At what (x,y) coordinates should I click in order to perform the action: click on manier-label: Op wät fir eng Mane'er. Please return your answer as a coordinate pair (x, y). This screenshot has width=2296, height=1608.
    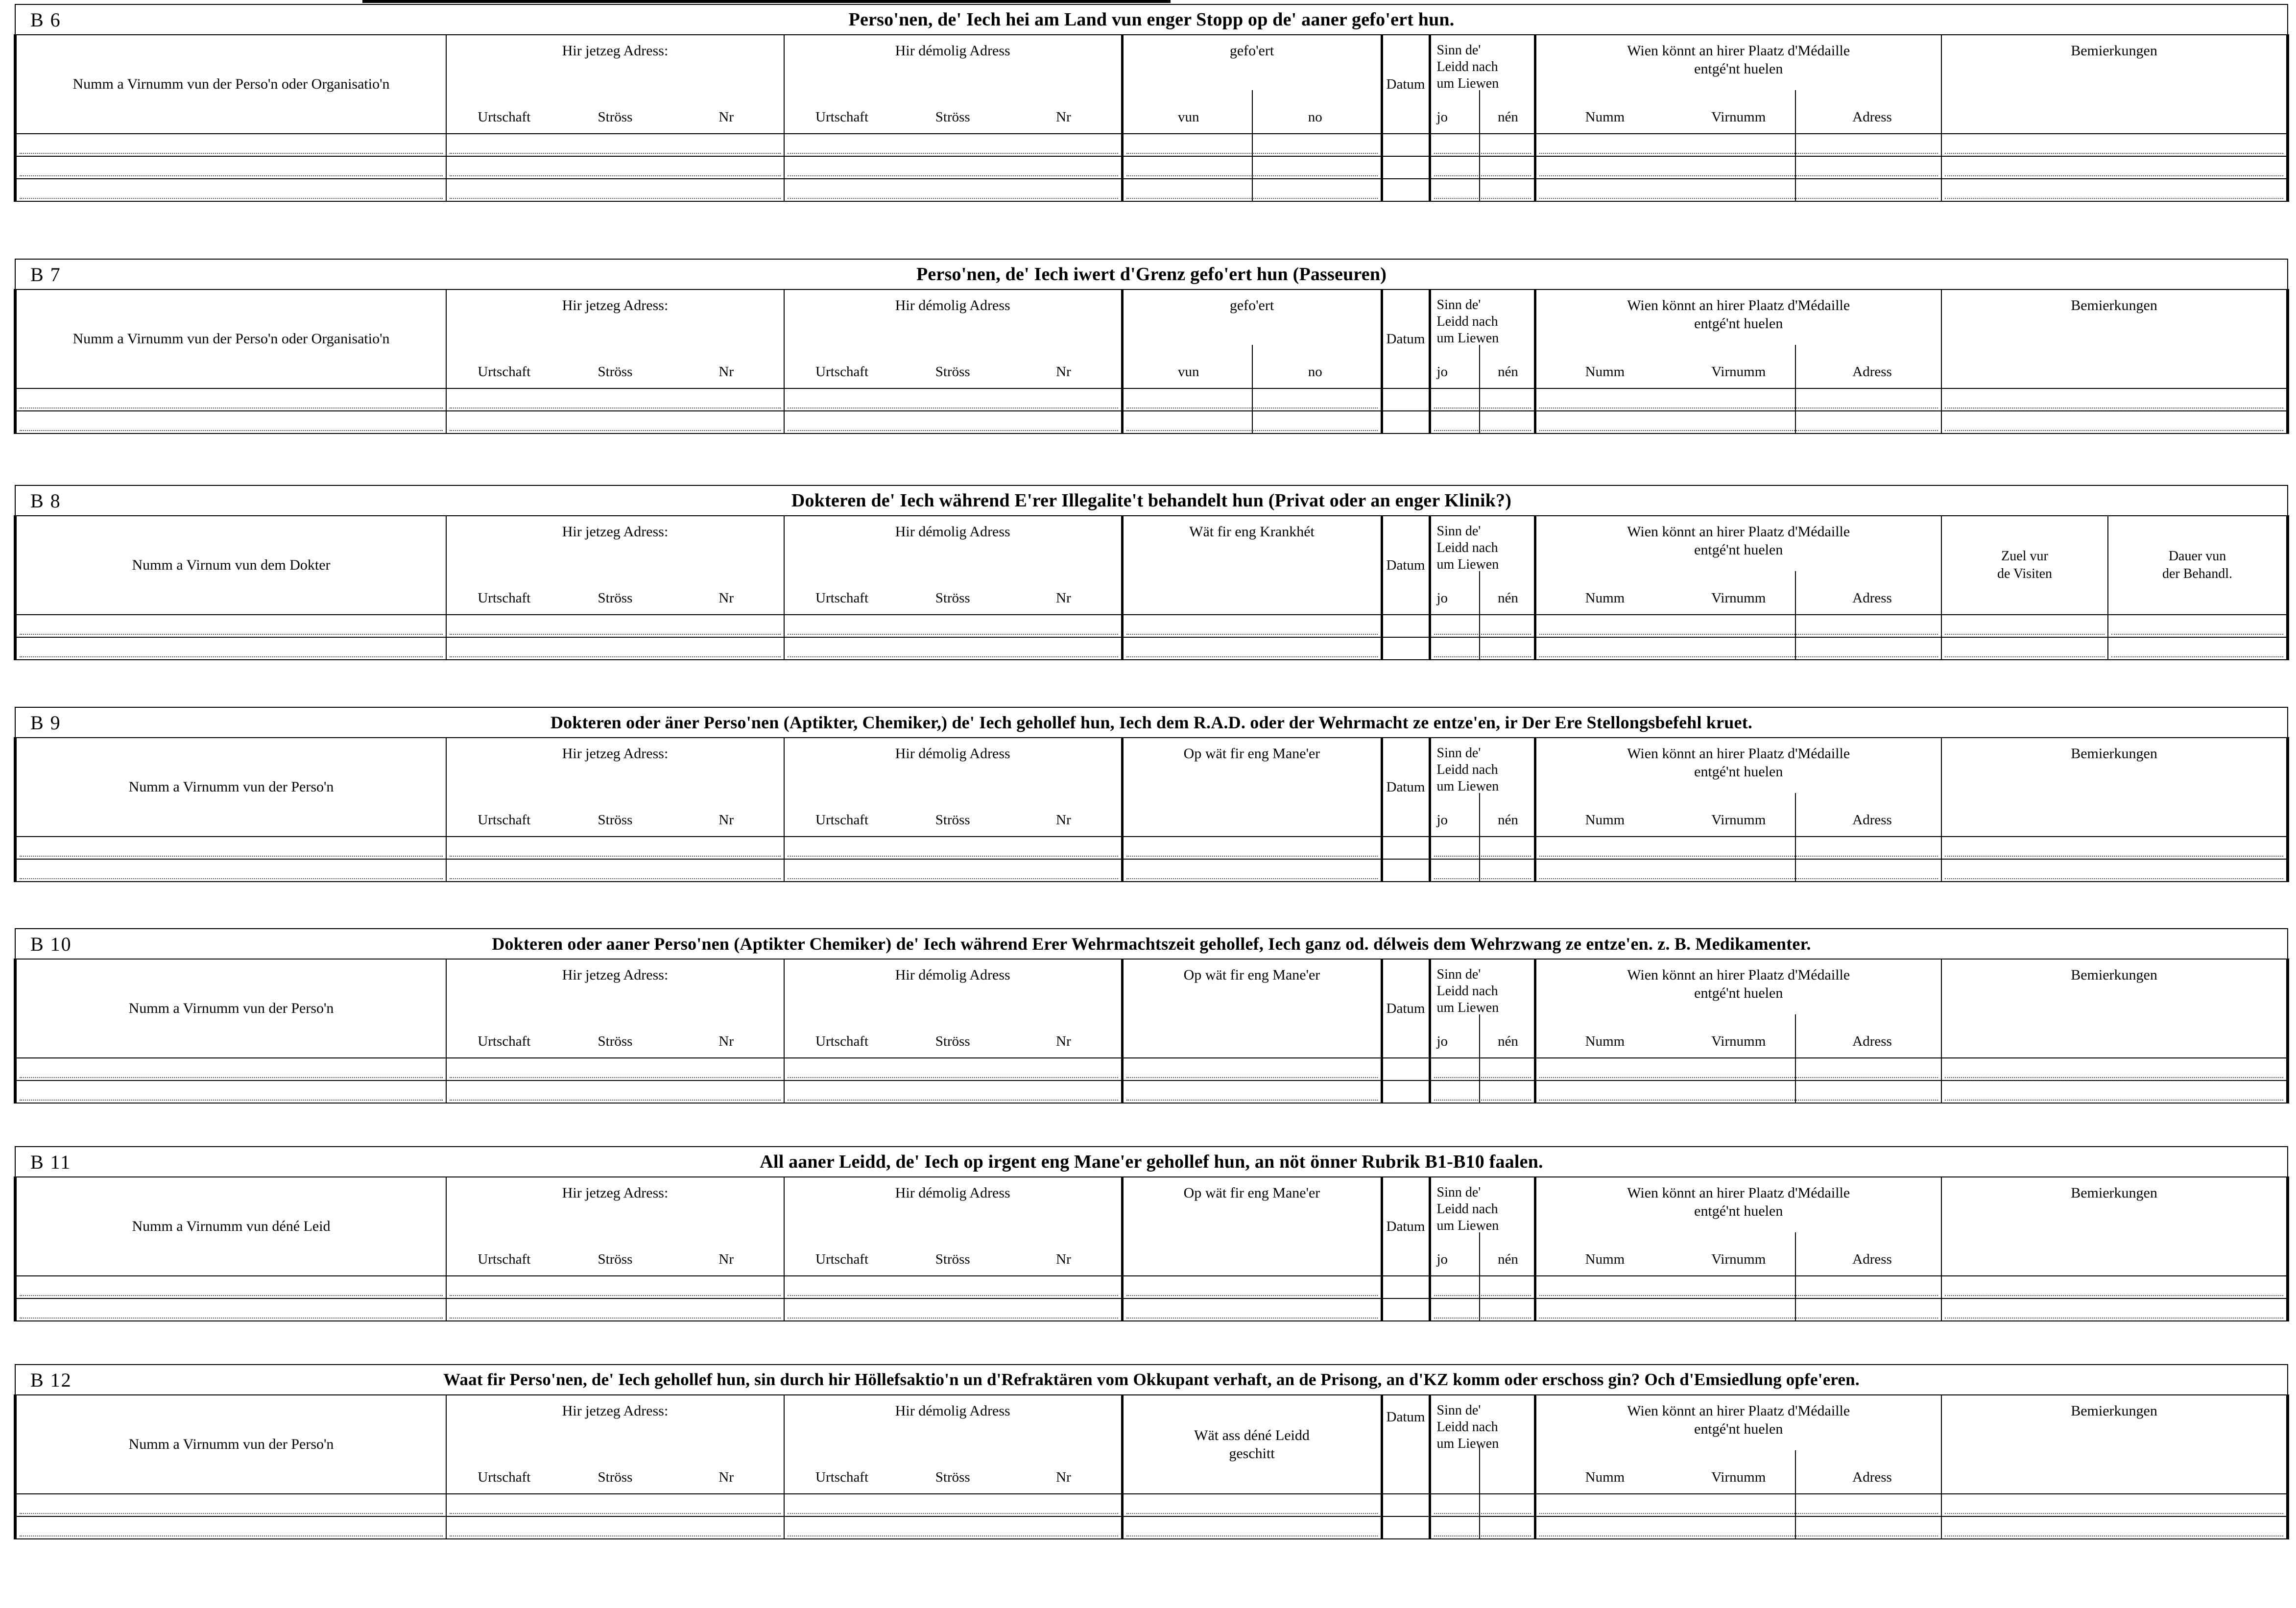
    Looking at the image, I should click on (1251, 753).